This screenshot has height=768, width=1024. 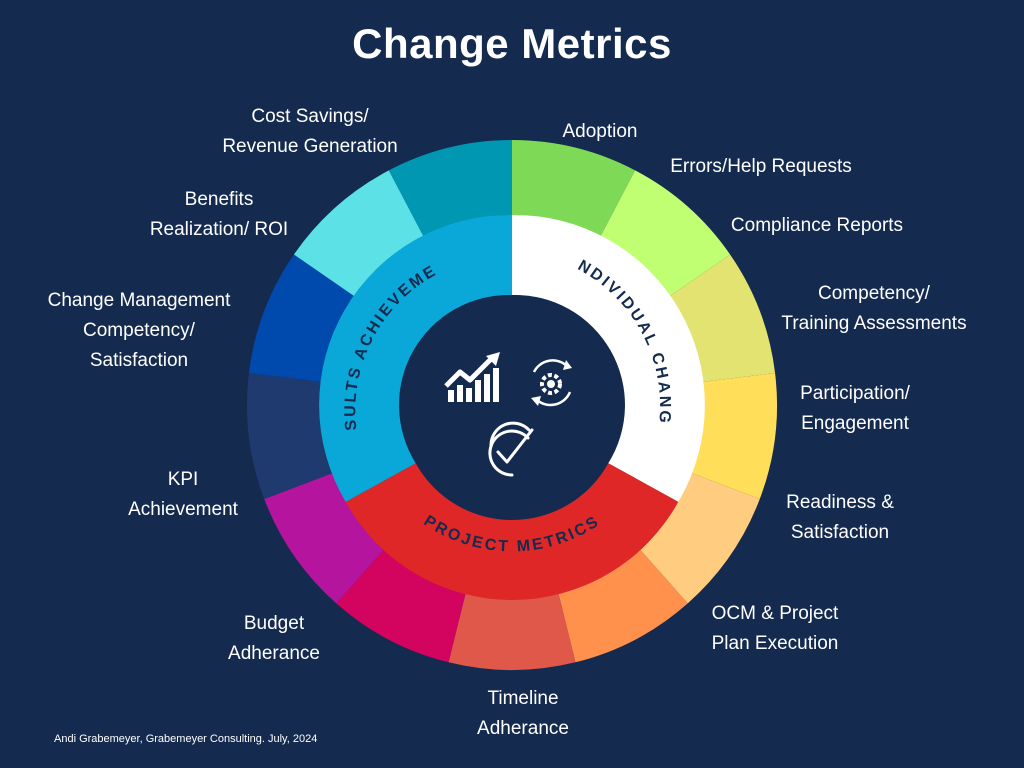 I want to click on metric-label-line: Compliance Reports, so click(x=817, y=225).